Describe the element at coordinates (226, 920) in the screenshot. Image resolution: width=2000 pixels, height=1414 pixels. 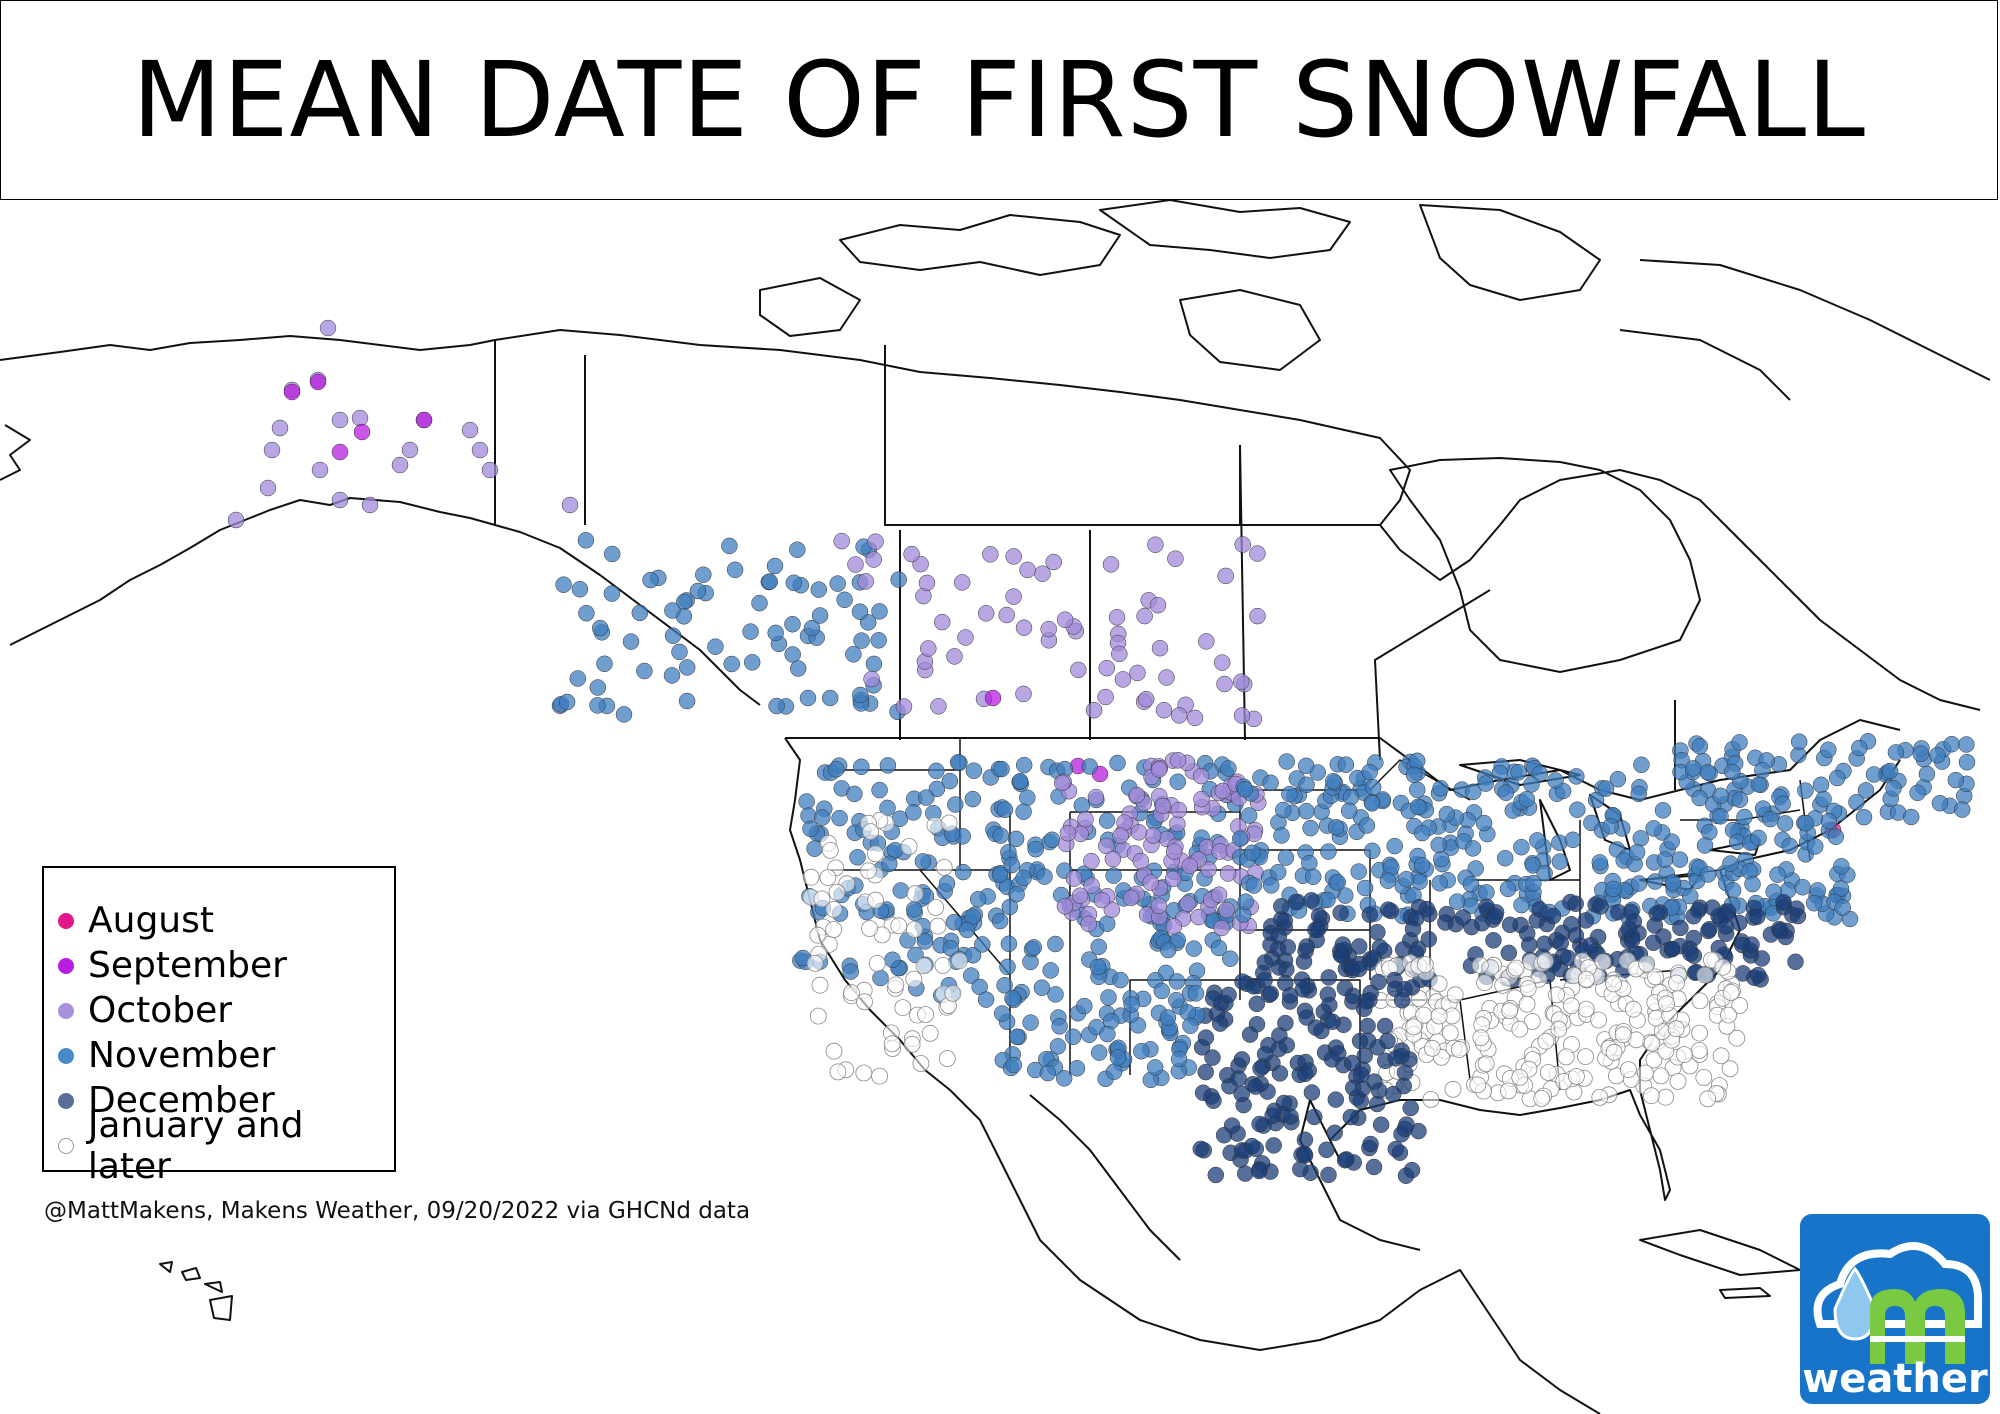
I see `legend-item-august: August` at that location.